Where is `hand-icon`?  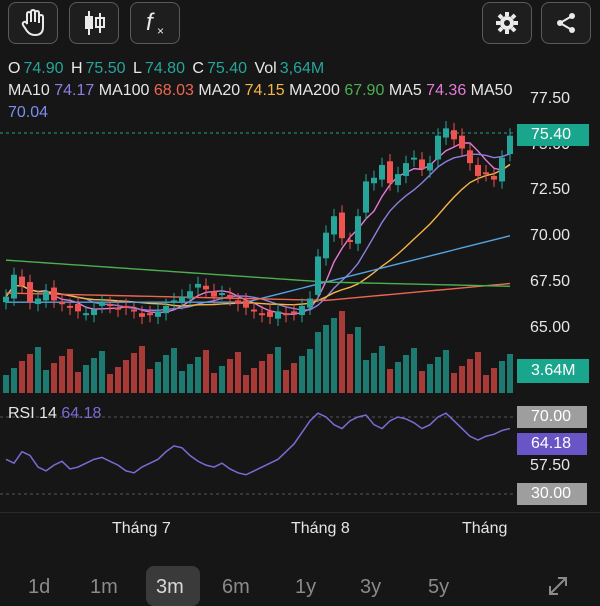
hand-icon is located at coordinates (32, 23).